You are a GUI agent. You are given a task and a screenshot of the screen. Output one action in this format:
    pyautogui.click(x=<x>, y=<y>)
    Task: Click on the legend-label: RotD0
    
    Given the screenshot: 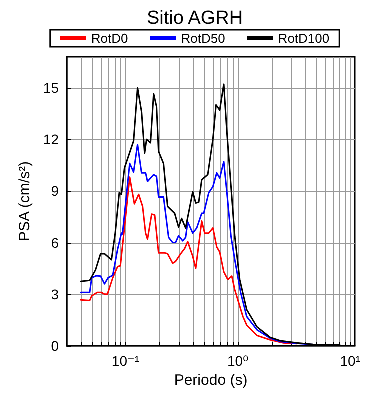 What is the action you would take?
    pyautogui.click(x=109, y=38)
    